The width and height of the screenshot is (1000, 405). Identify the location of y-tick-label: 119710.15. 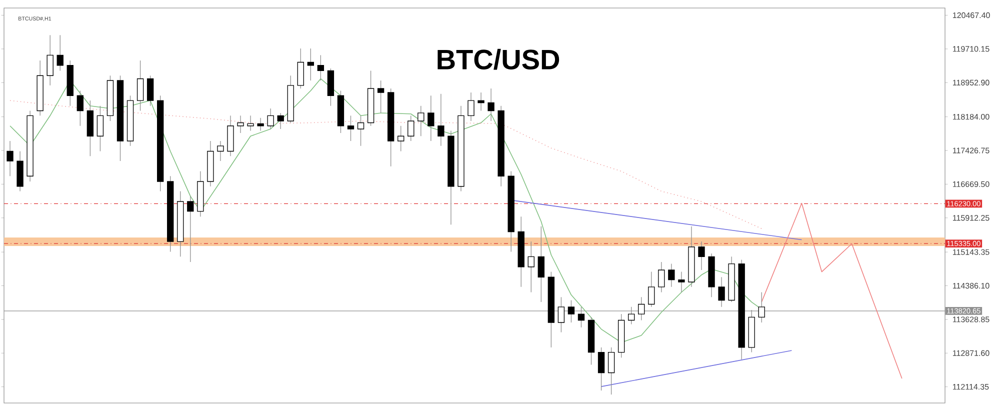
(971, 49).